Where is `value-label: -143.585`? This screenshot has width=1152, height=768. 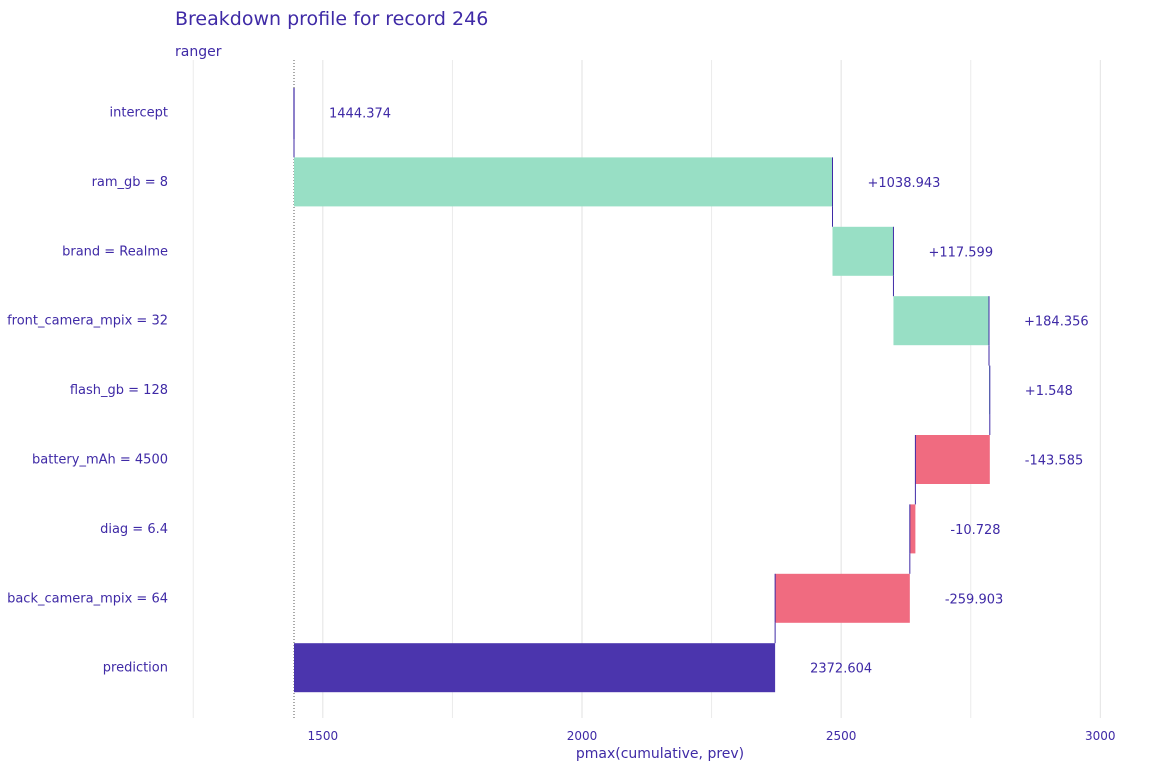 value-label: -143.585 is located at coordinates (1054, 461).